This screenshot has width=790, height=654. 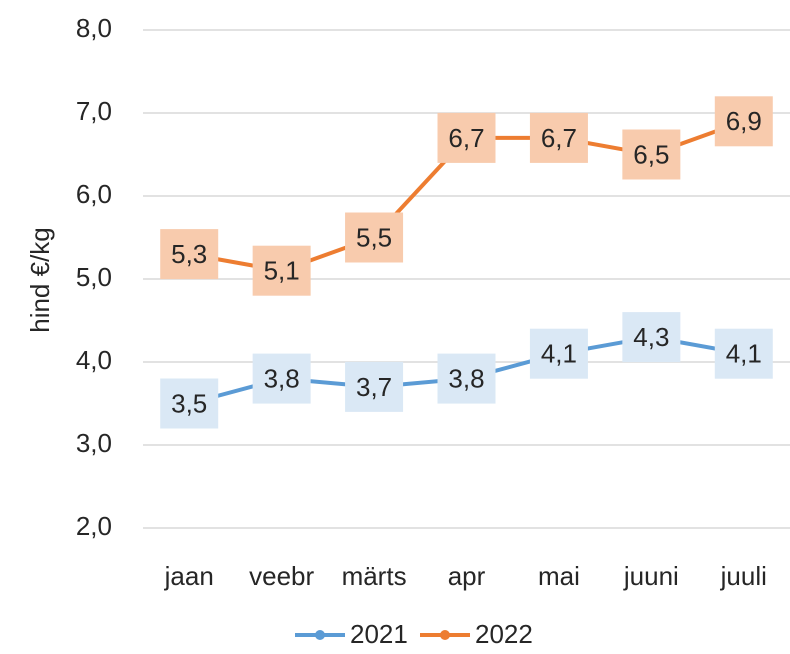 I want to click on legend-label: 2021, so click(x=379, y=634).